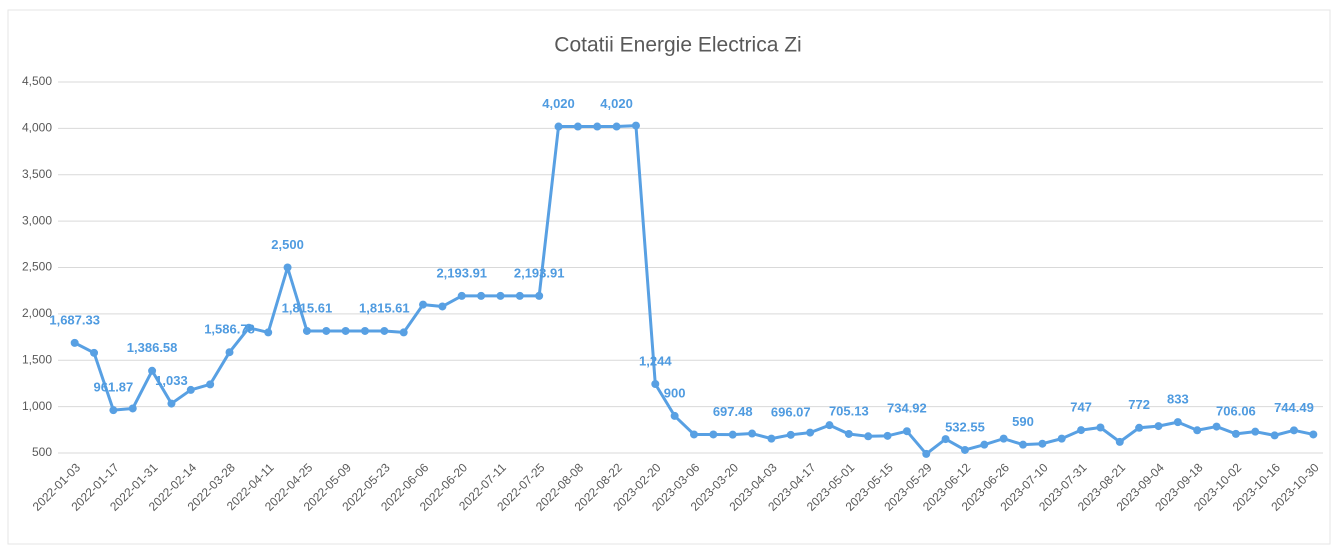 This screenshot has width=1337, height=549. Describe the element at coordinates (907, 408) in the screenshot. I see `data-label: 734.92` at that location.